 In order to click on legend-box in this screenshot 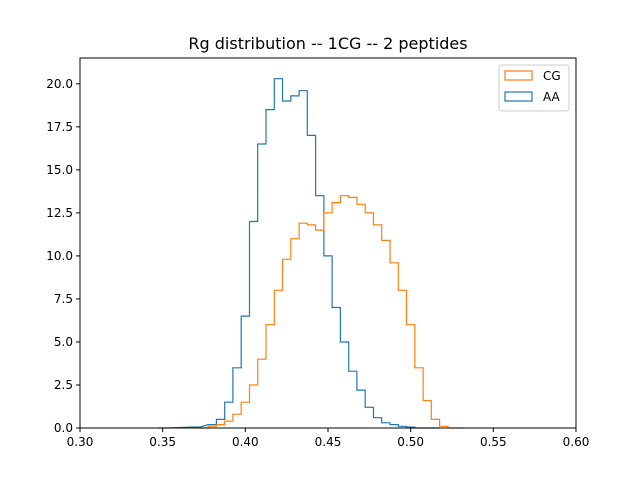, I will do `click(534, 88)`.